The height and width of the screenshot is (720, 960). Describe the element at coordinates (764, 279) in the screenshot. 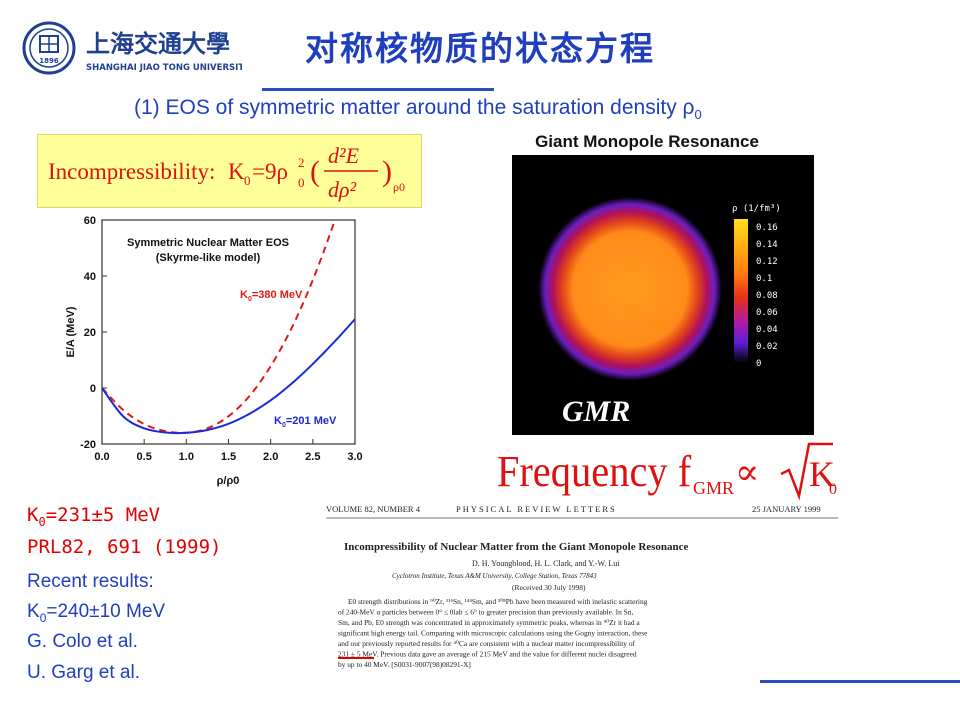

I see `colorbar-tick-label: 0.1` at that location.